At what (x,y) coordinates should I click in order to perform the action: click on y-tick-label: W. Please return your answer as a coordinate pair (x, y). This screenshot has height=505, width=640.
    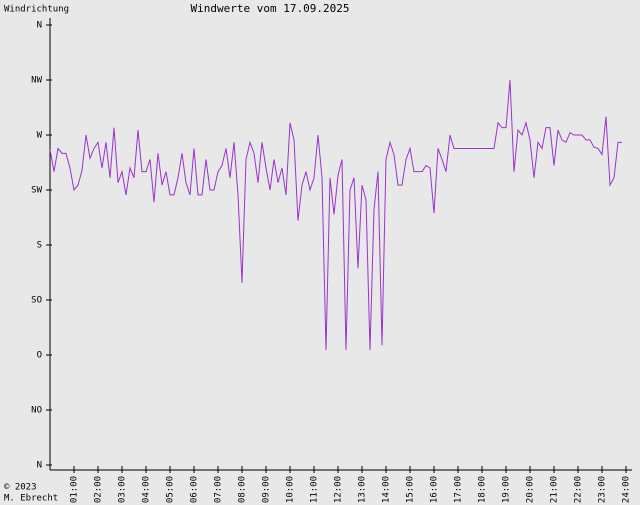
    Looking at the image, I should click on (40, 136).